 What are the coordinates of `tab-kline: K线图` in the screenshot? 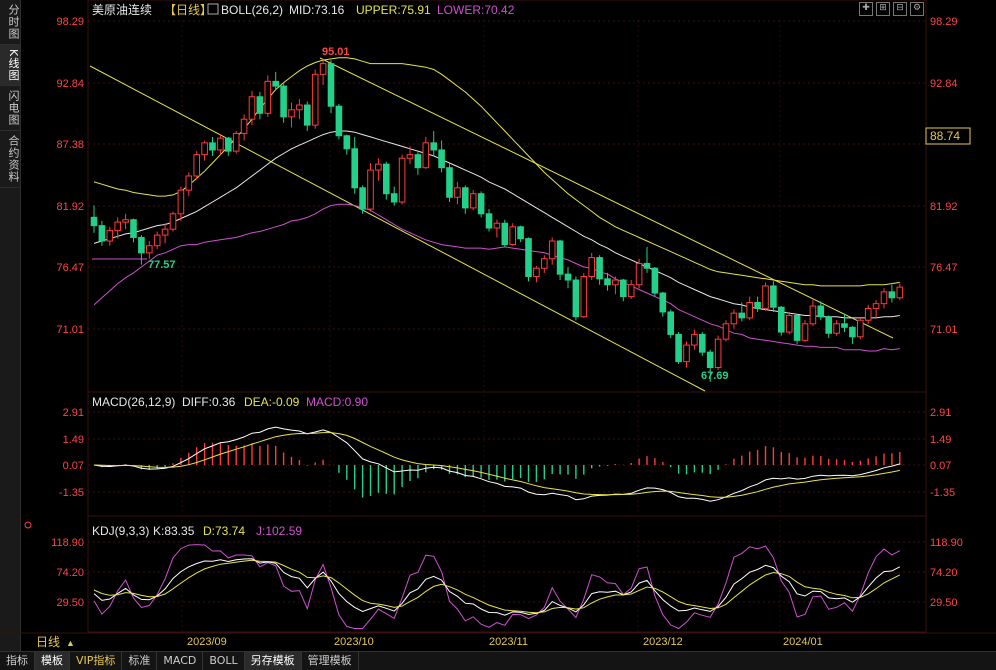 It's located at (10, 66).